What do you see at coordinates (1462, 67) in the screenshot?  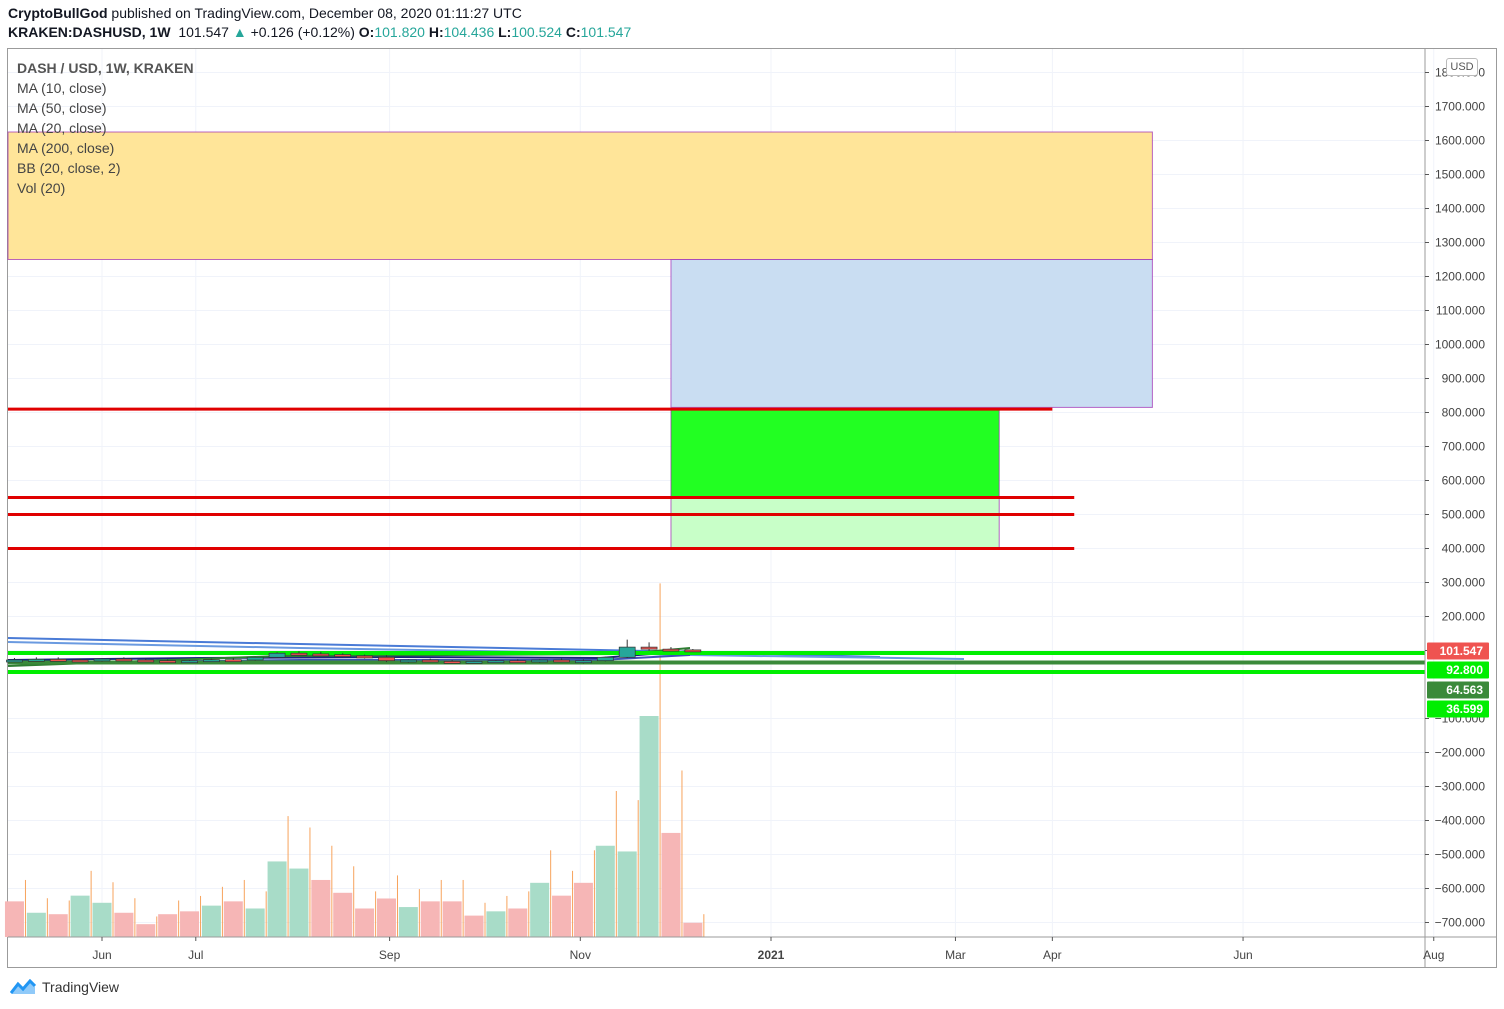 I see `currency-badge: USD` at bounding box center [1462, 67].